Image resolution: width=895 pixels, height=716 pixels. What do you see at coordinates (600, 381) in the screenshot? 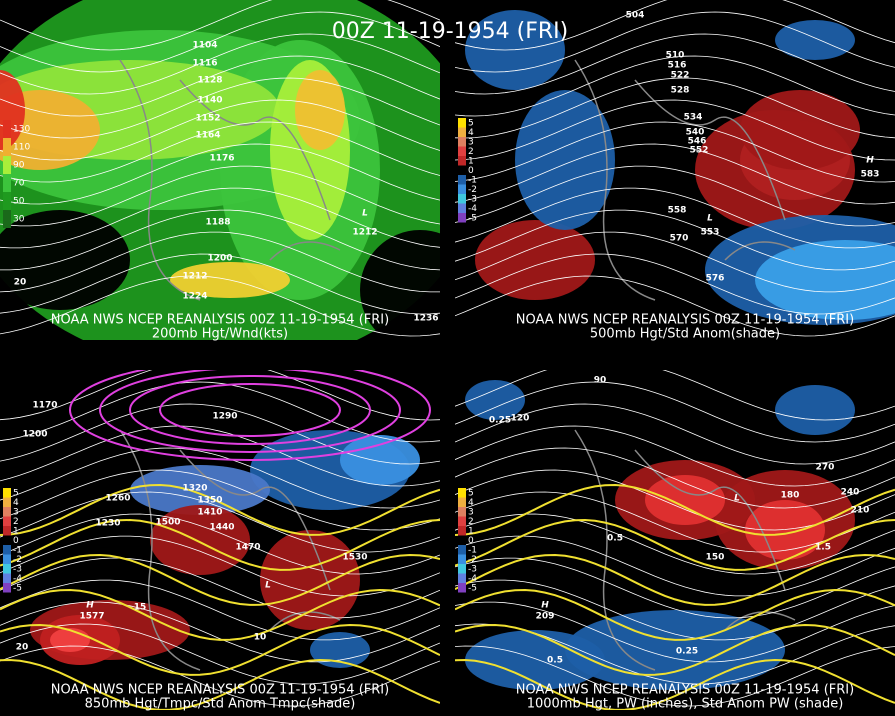
I see `contour-label: 90` at bounding box center [600, 381].